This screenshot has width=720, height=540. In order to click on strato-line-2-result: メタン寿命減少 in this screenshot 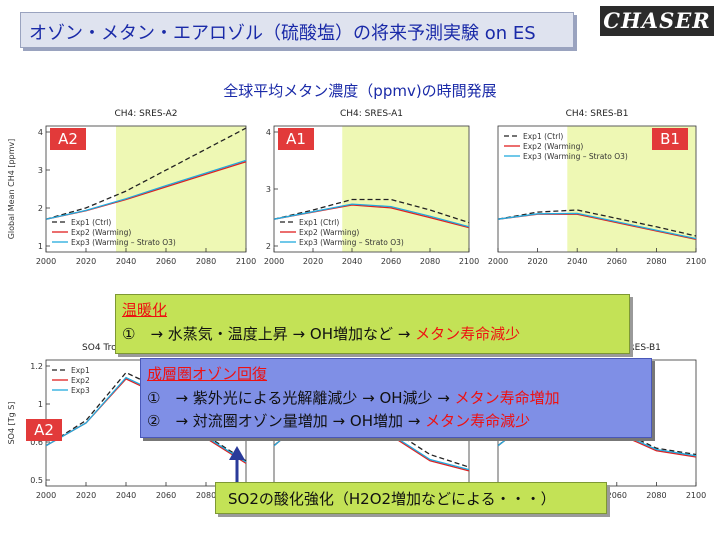, I will do `click(478, 421)`.